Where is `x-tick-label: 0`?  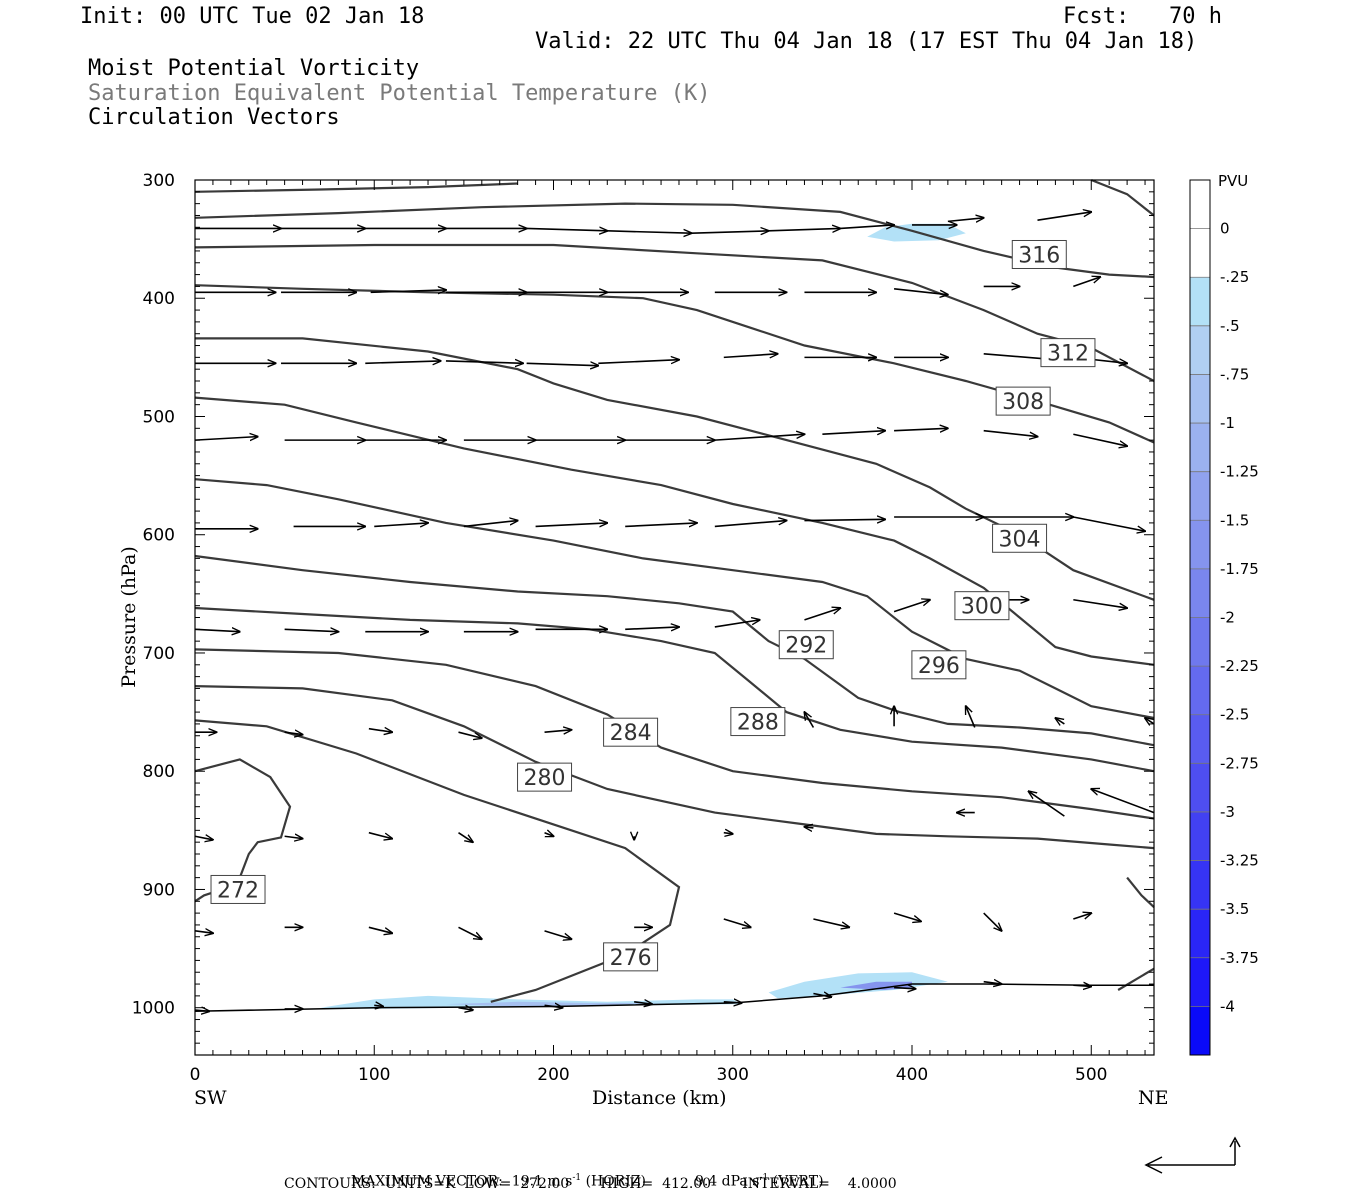
x-tick-label: 0 is located at coordinates (195, 1075).